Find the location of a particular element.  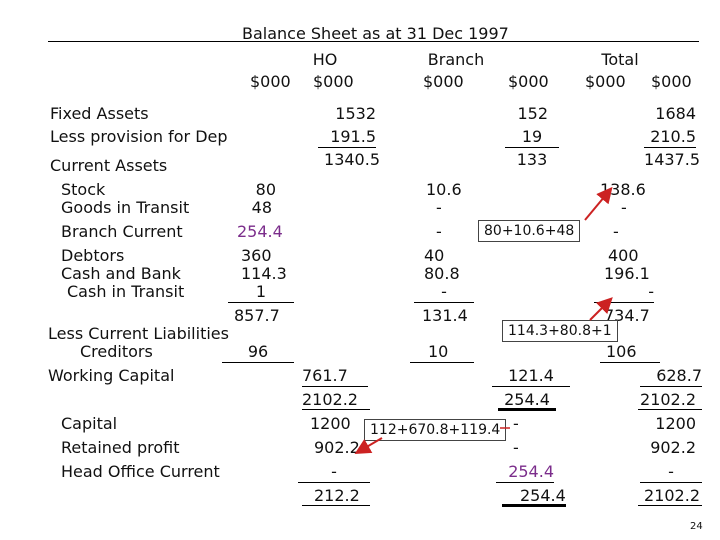

total-total-financing: 2102.2 is located at coordinates (672, 495).